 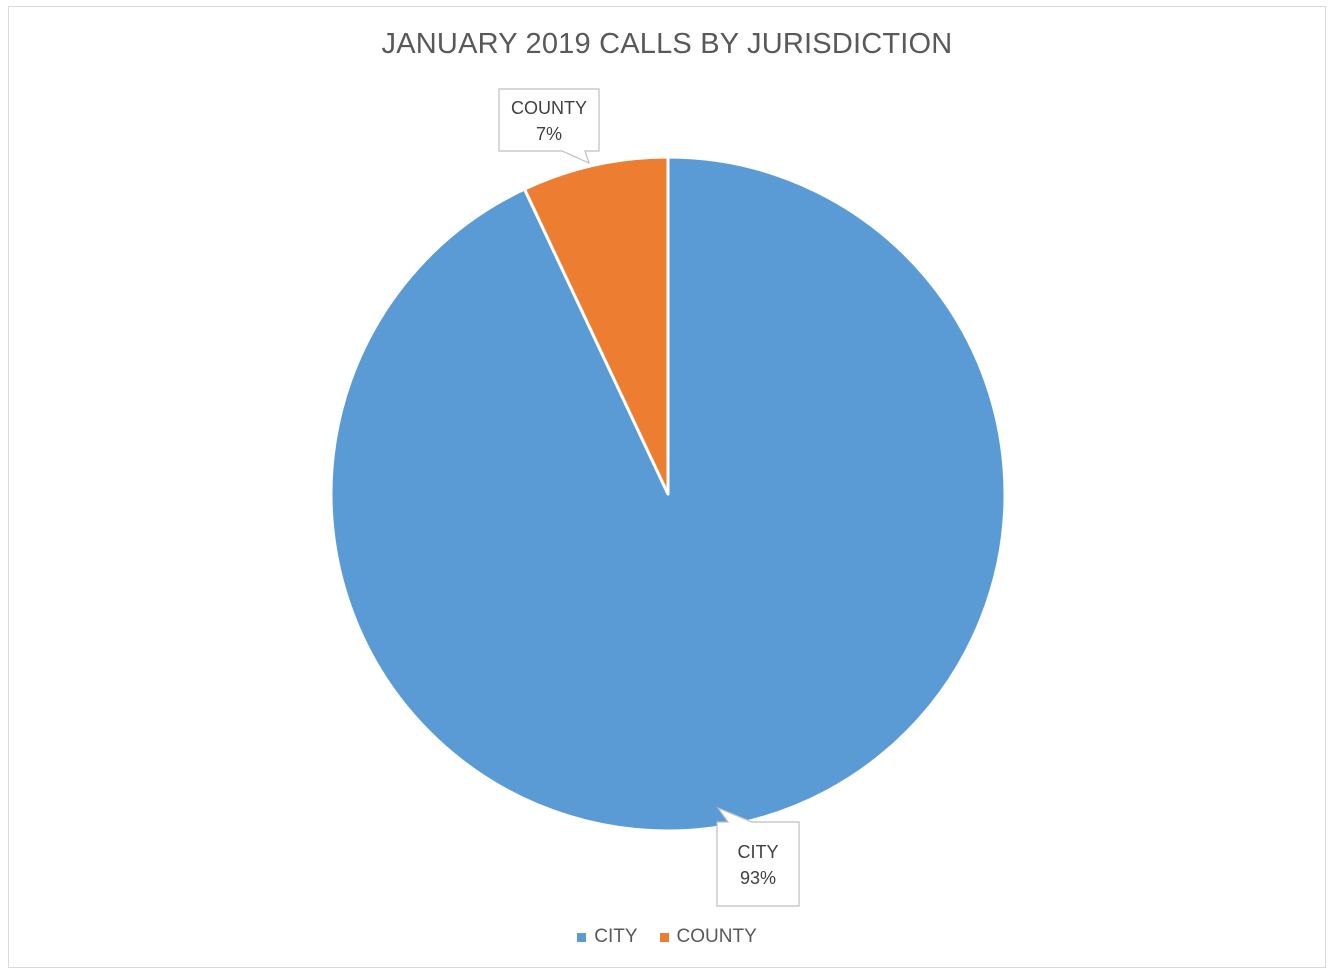 I want to click on data-label-county: COUNTY 7%, so click(x=549, y=126).